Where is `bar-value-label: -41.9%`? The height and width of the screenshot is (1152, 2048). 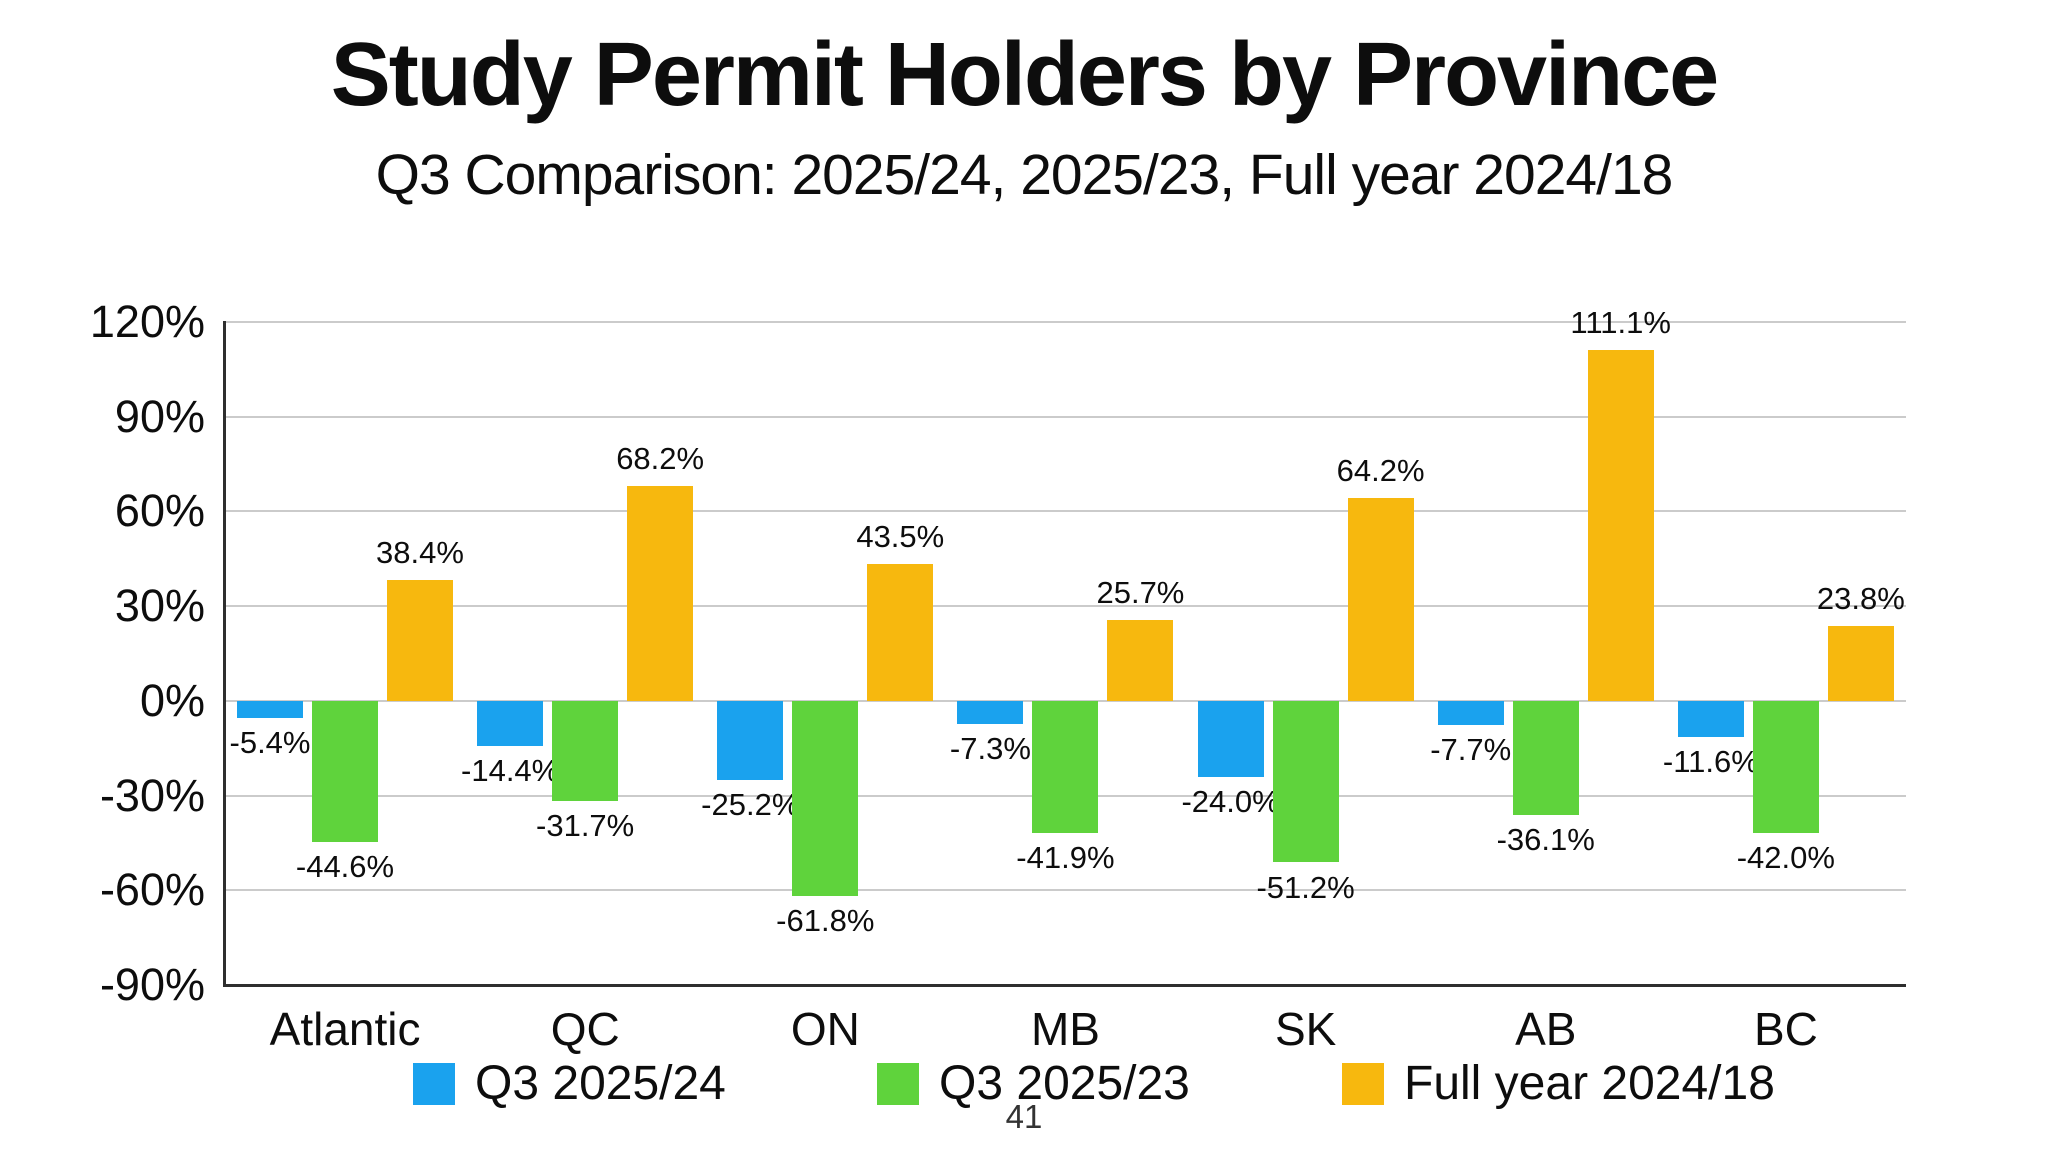
bar-value-label: -41.9% is located at coordinates (1065, 858).